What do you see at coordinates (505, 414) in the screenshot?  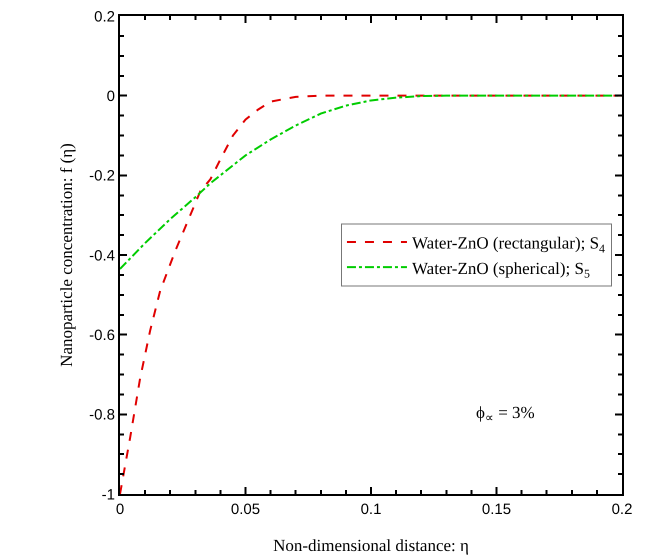 I see `annotation: ϕ$_{∝}$ = 3%` at bounding box center [505, 414].